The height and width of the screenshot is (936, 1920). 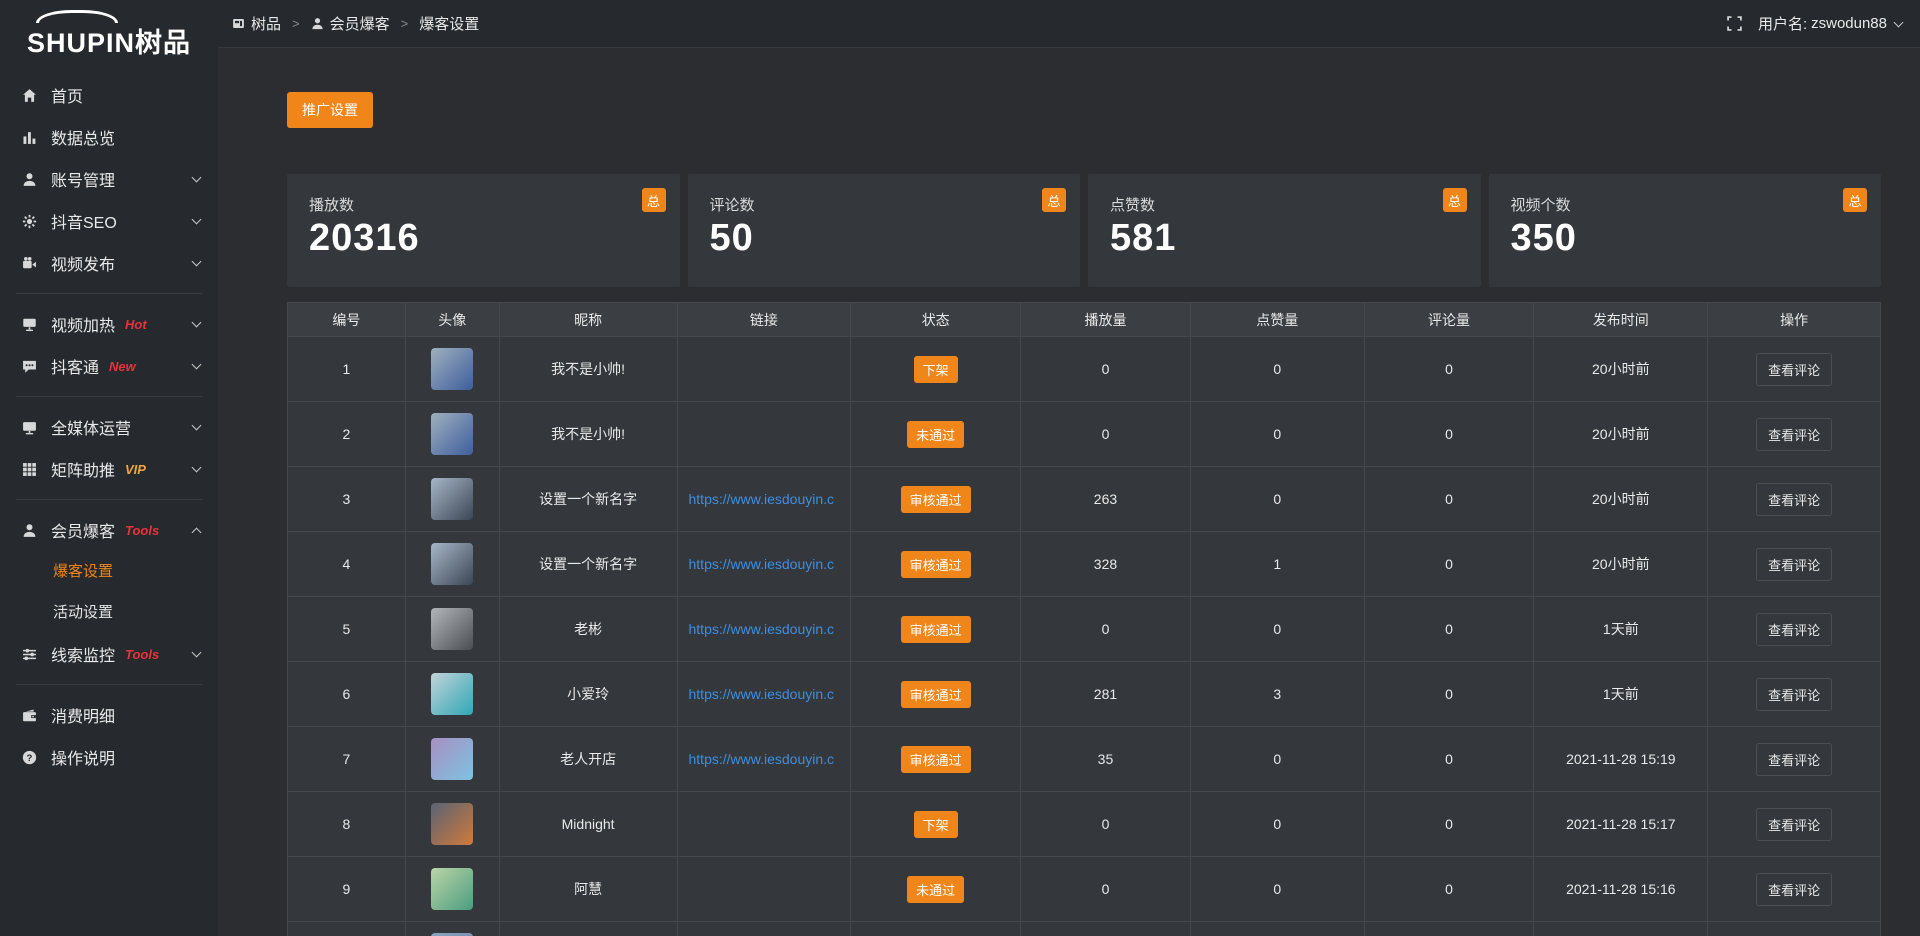 I want to click on fullscreen-icon, so click(x=1734, y=23).